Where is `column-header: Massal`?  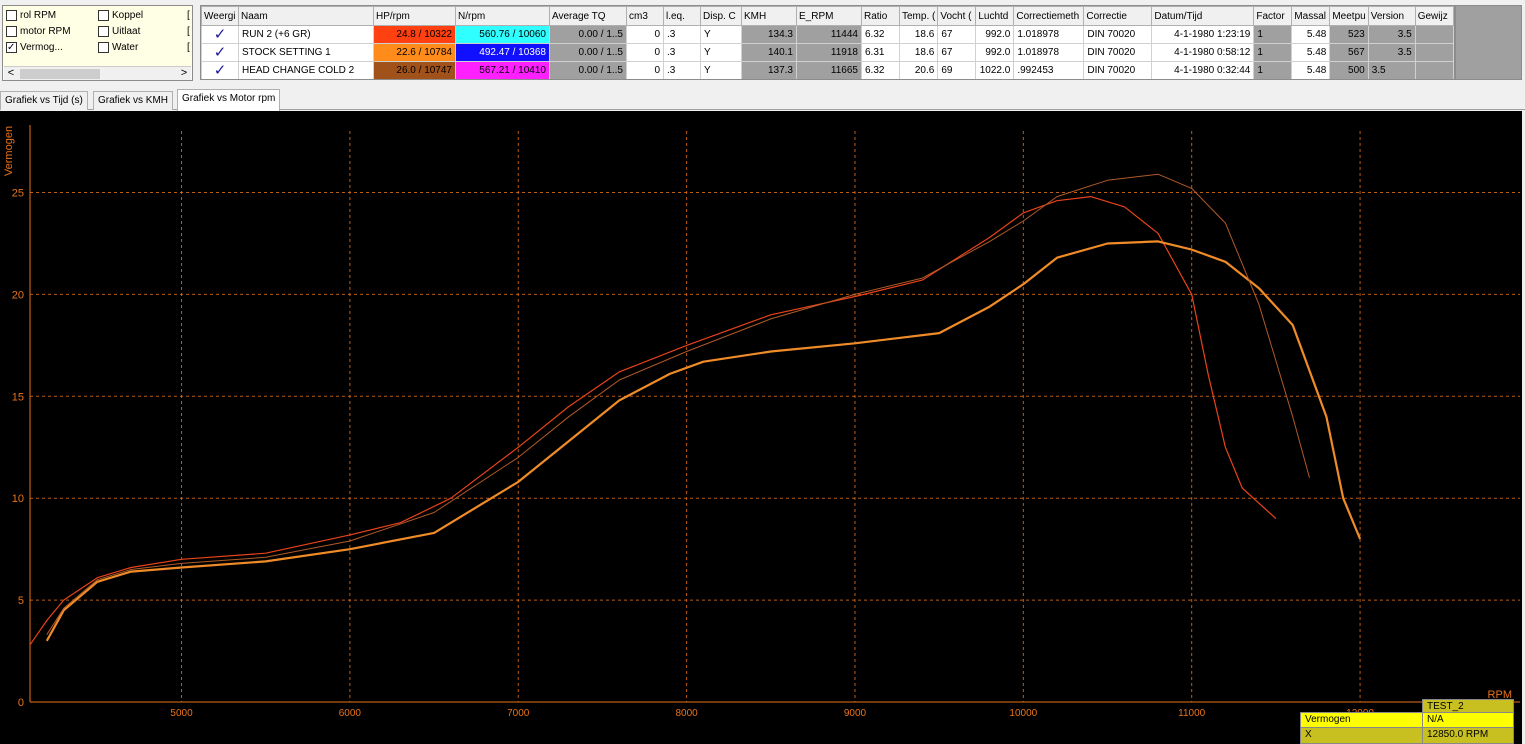
column-header: Massal is located at coordinates (1311, 16).